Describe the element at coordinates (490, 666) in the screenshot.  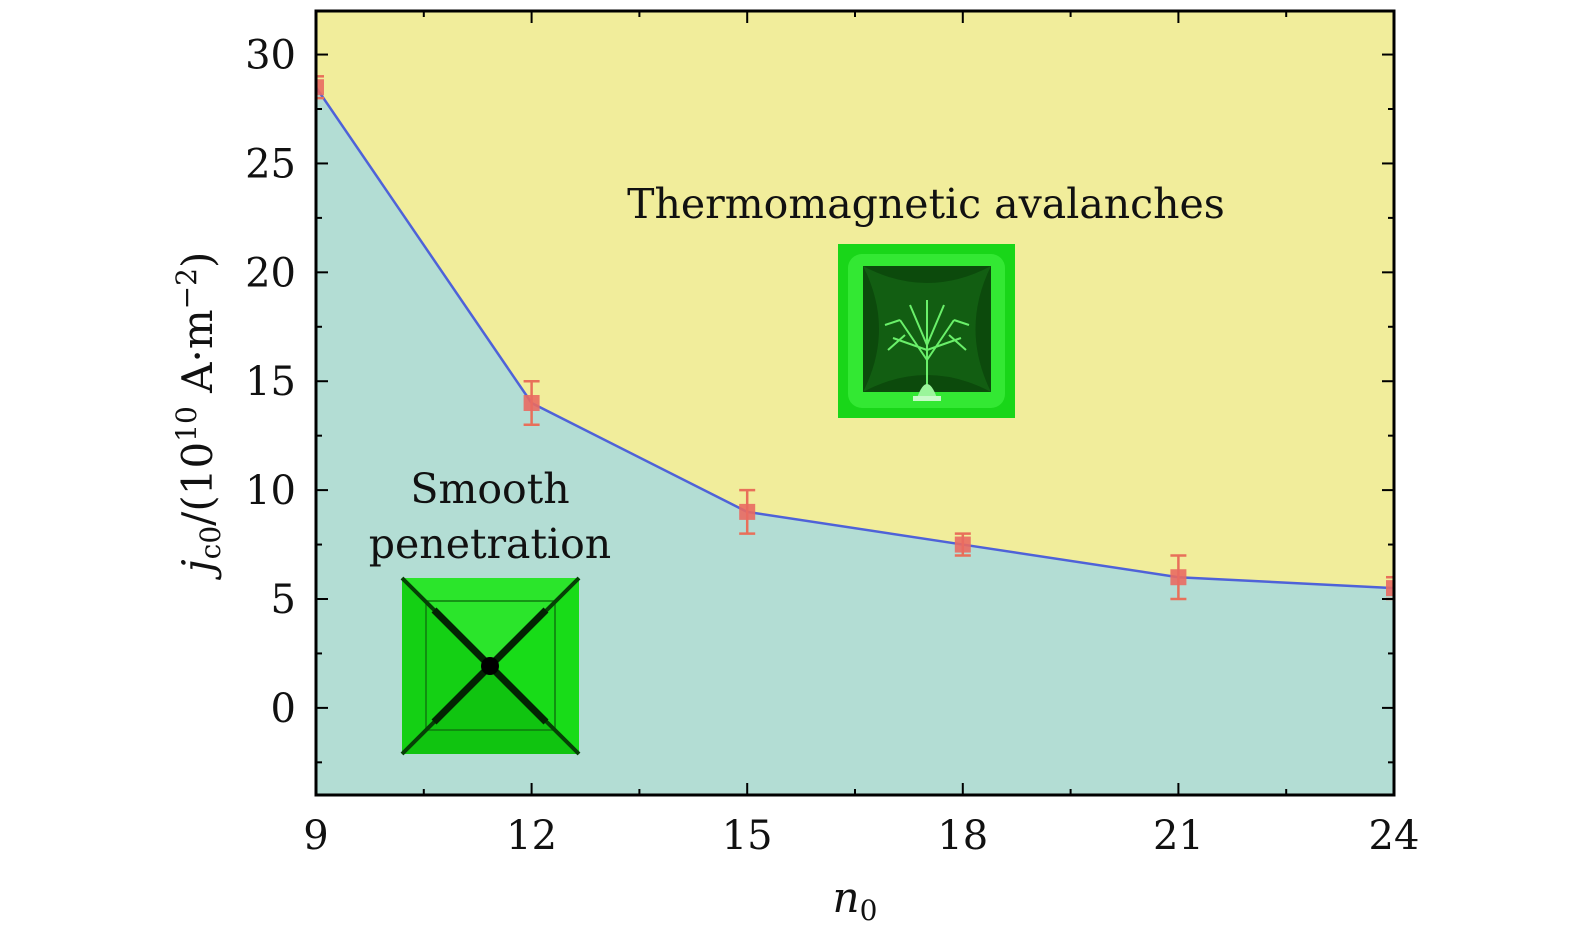
I see `smooth-penetration-inset` at that location.